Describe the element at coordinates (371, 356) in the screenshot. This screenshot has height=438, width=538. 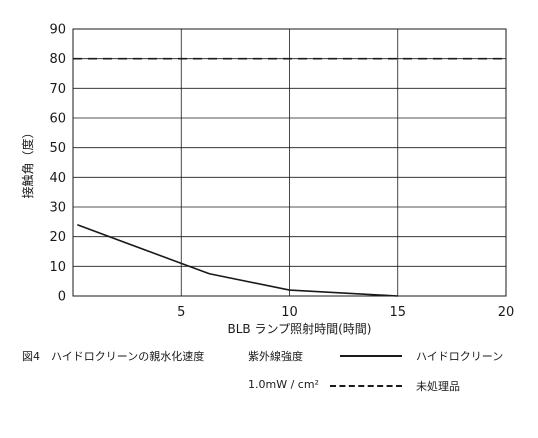
I see `legend-solid-line` at that location.